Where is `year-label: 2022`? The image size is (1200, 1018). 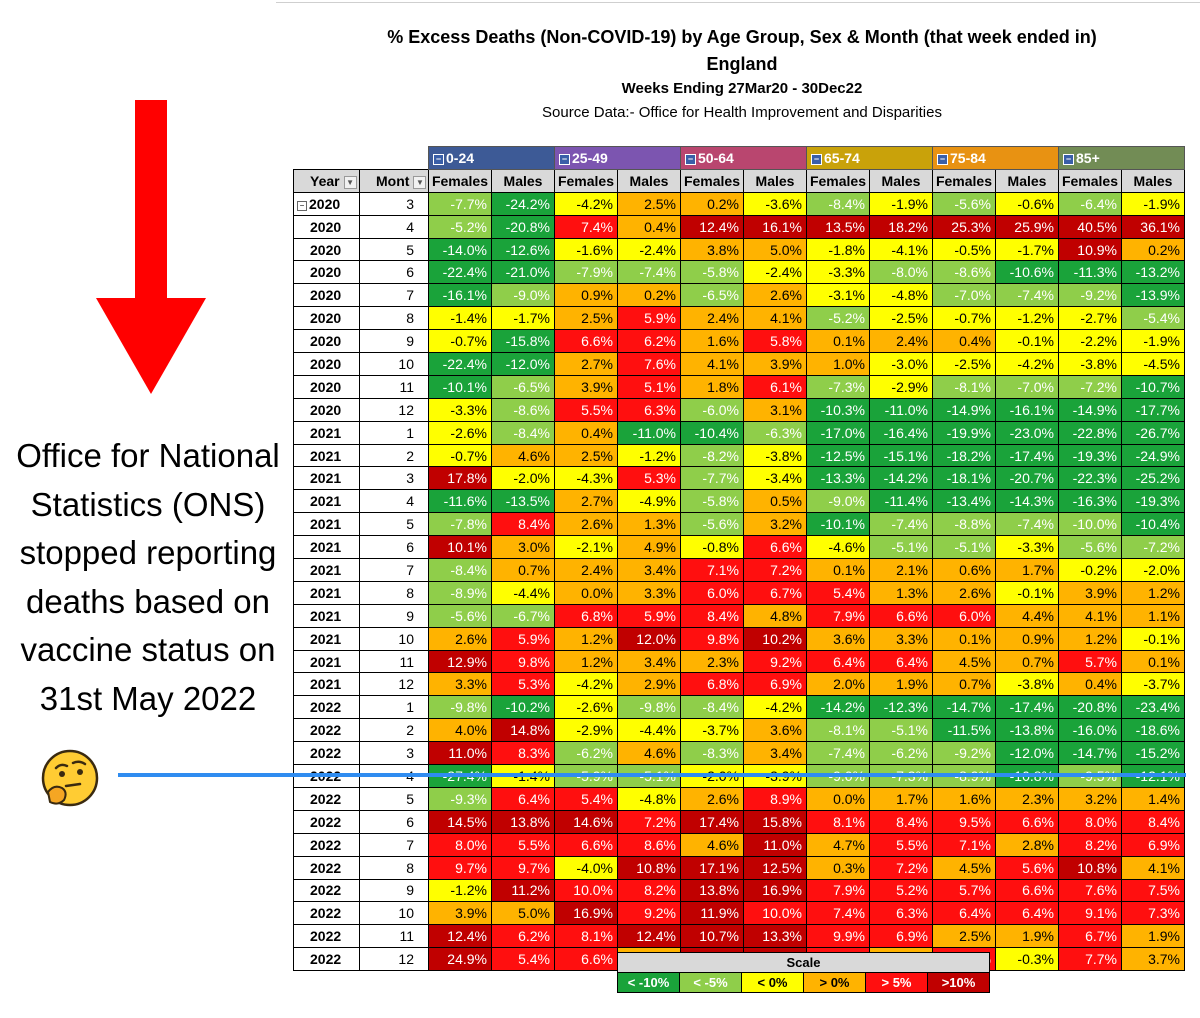
year-label: 2022 is located at coordinates (326, 913).